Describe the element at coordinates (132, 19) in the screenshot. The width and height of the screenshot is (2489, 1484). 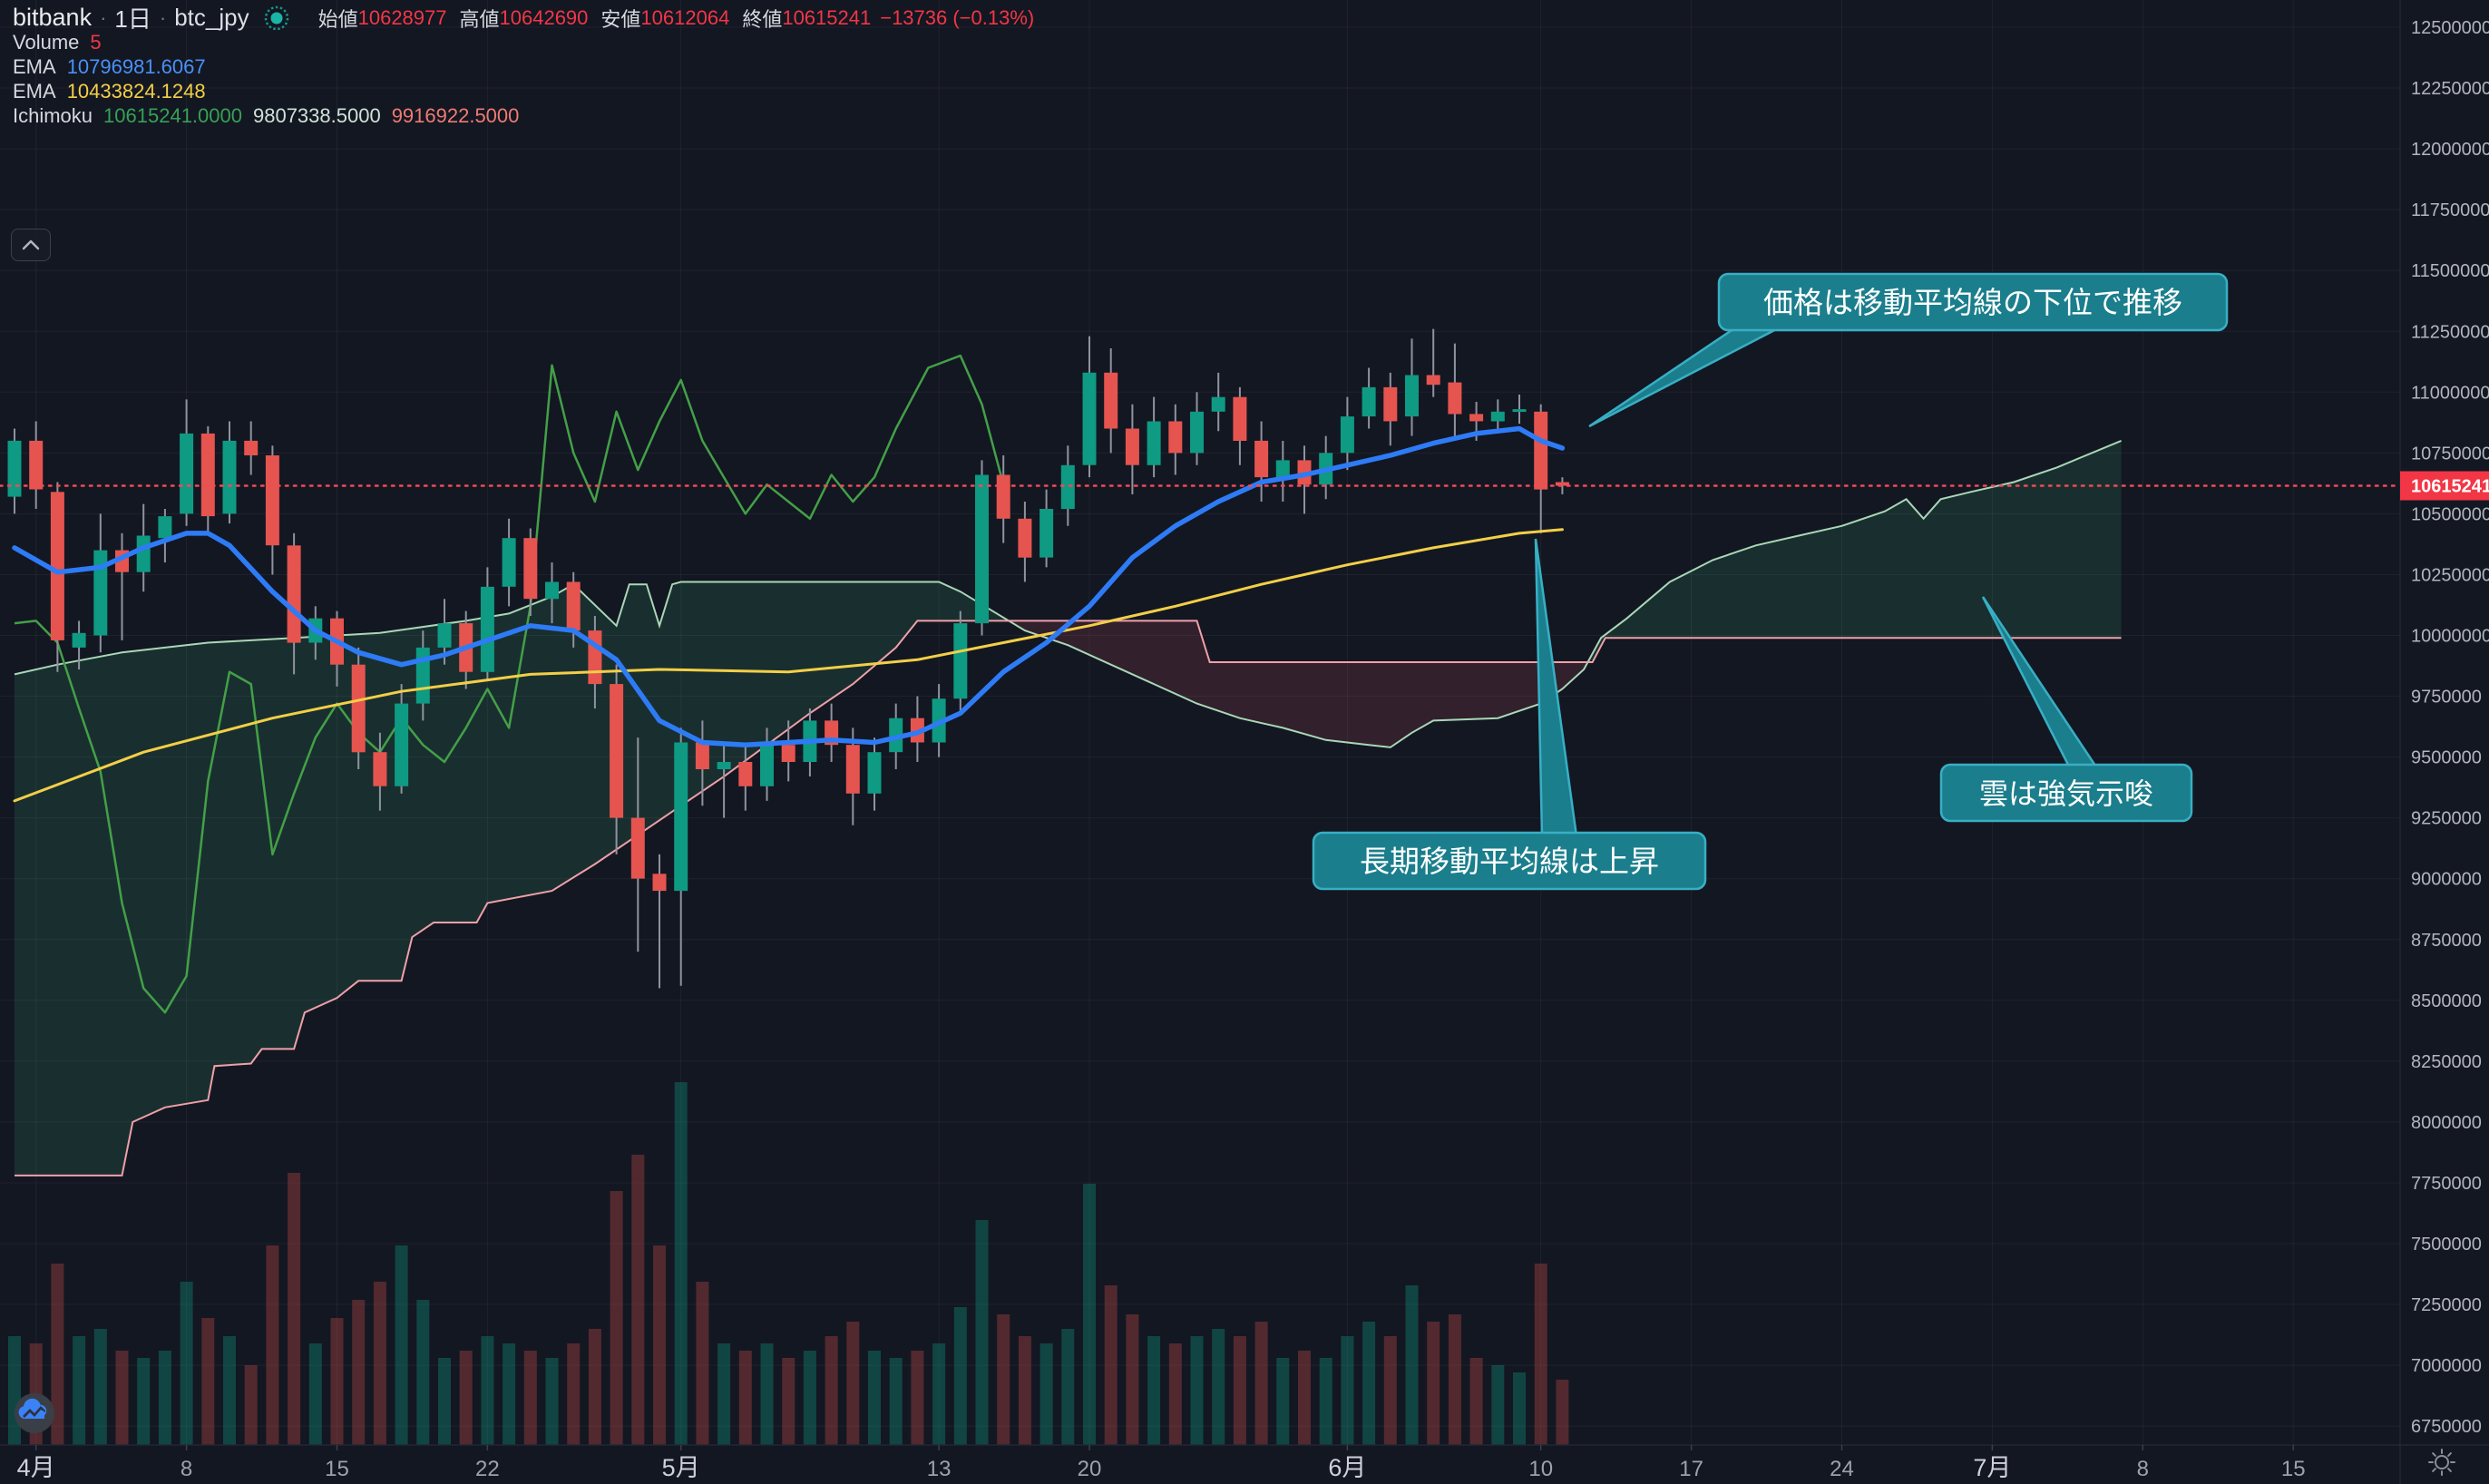
I see `timeframe-label: 1日` at that location.